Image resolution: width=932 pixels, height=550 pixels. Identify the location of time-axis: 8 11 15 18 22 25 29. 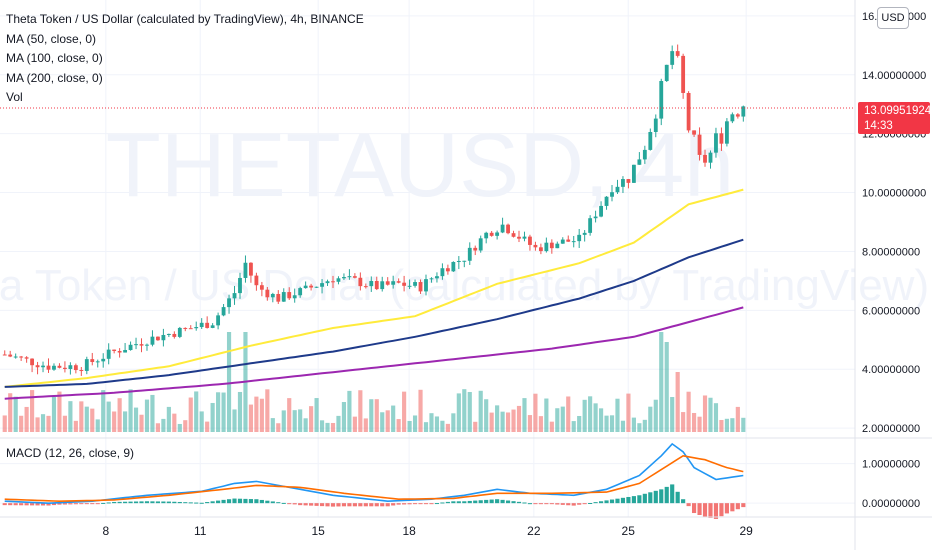
(427, 531).